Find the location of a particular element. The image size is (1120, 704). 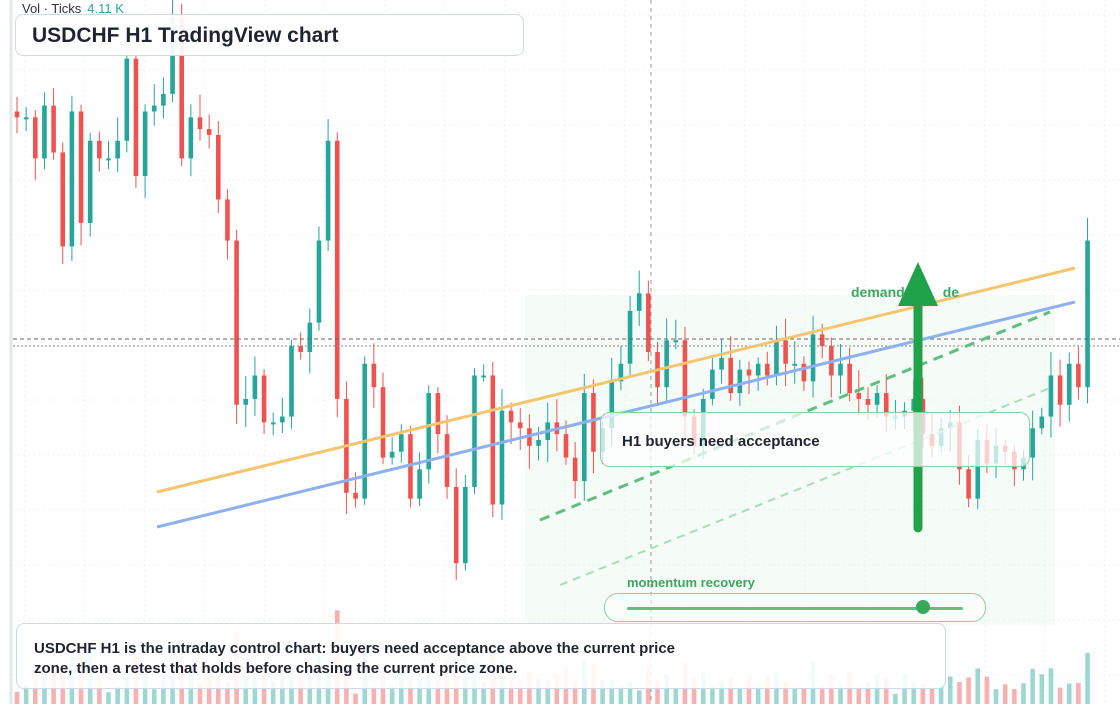

target-arrow-head is located at coordinates (918, 284).